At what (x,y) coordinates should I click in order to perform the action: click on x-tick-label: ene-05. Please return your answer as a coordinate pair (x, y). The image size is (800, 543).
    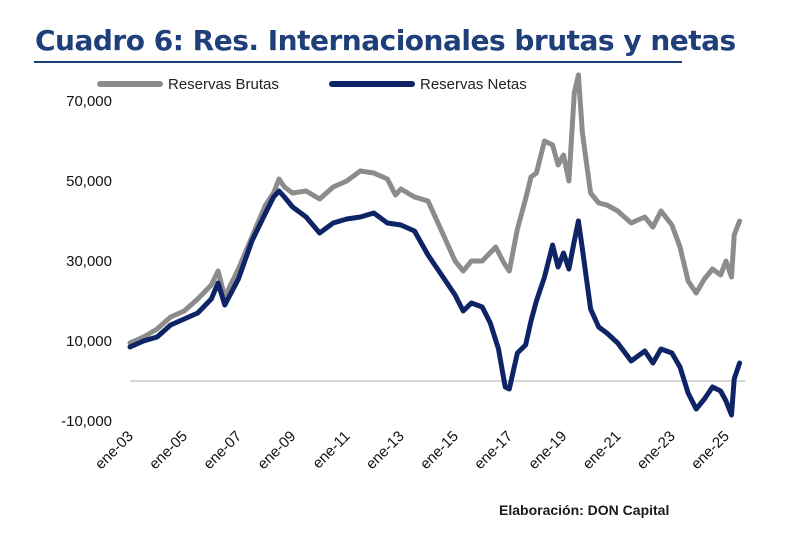
    Looking at the image, I should click on (168, 450).